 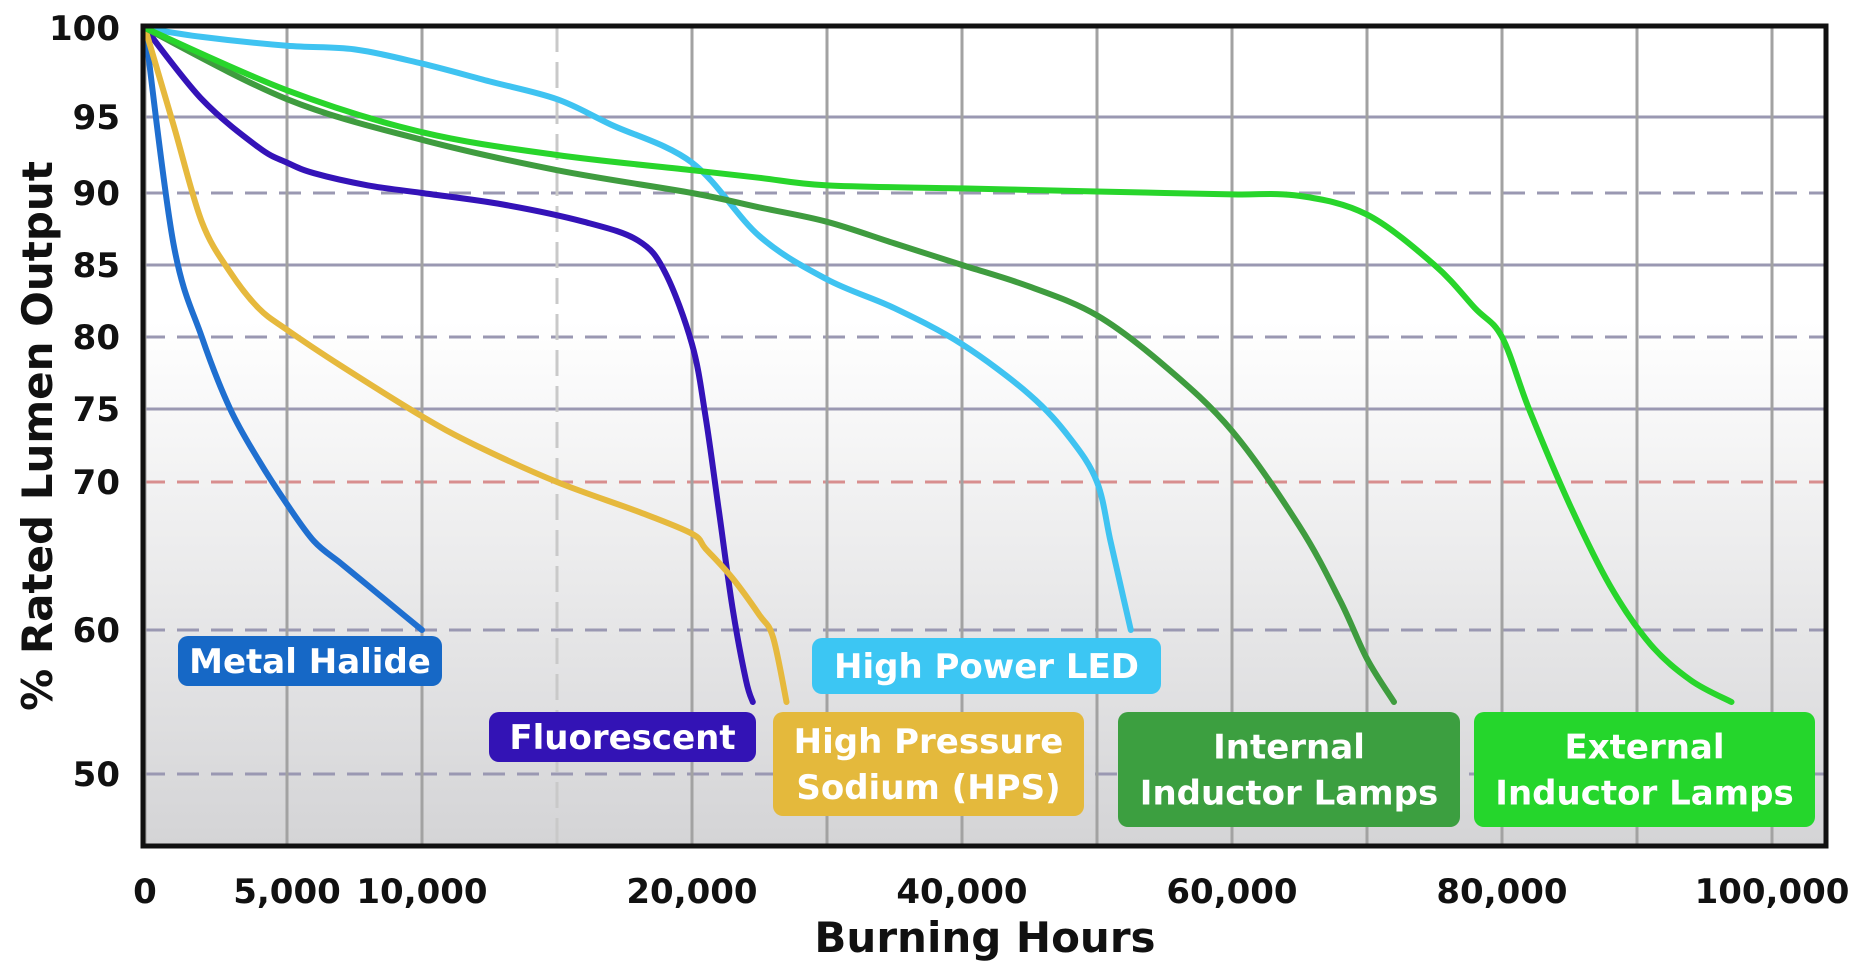 I want to click on series-label-text: Fluorescent, so click(x=622, y=738).